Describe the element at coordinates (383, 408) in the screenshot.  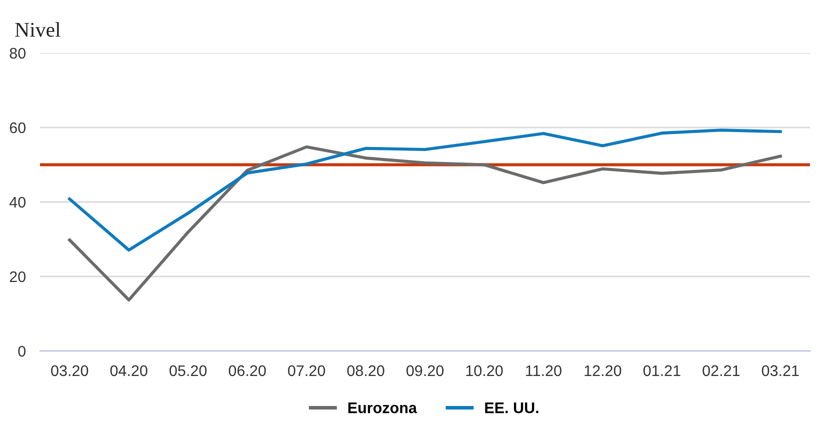
I see `legend-label: Eurozona` at that location.